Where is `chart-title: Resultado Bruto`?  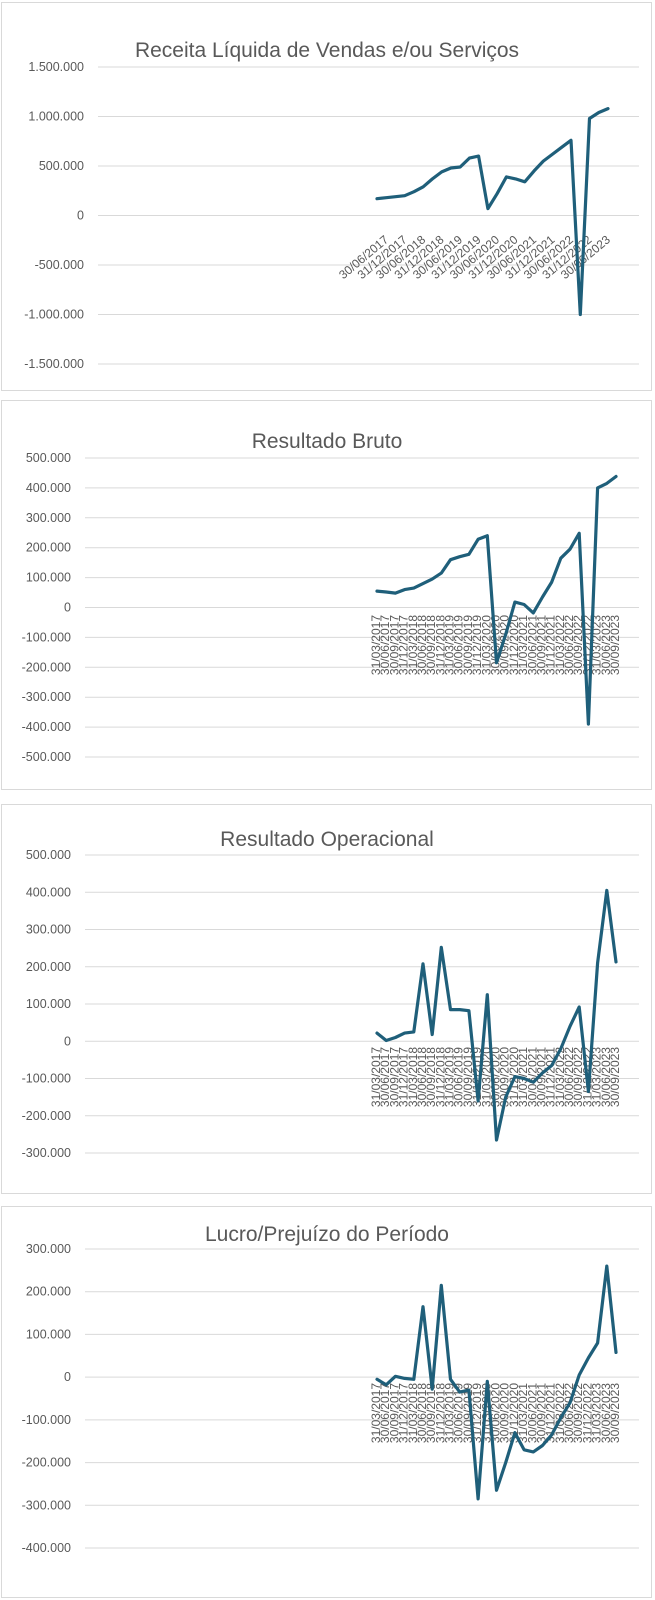
chart-title: Resultado Bruto is located at coordinates (327, 441).